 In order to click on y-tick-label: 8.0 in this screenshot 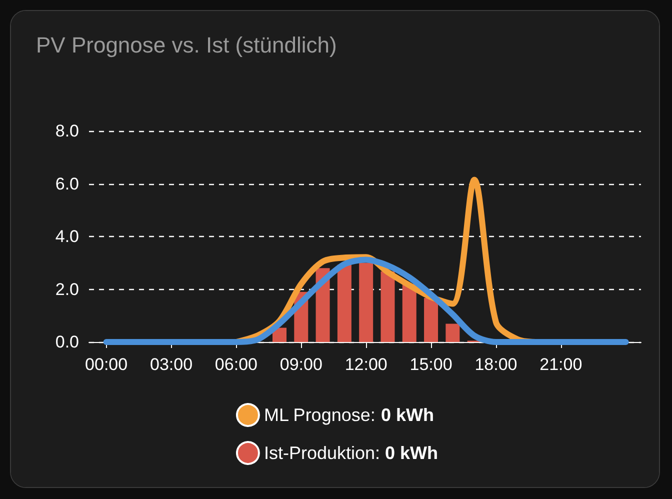, I will do `click(67, 131)`.